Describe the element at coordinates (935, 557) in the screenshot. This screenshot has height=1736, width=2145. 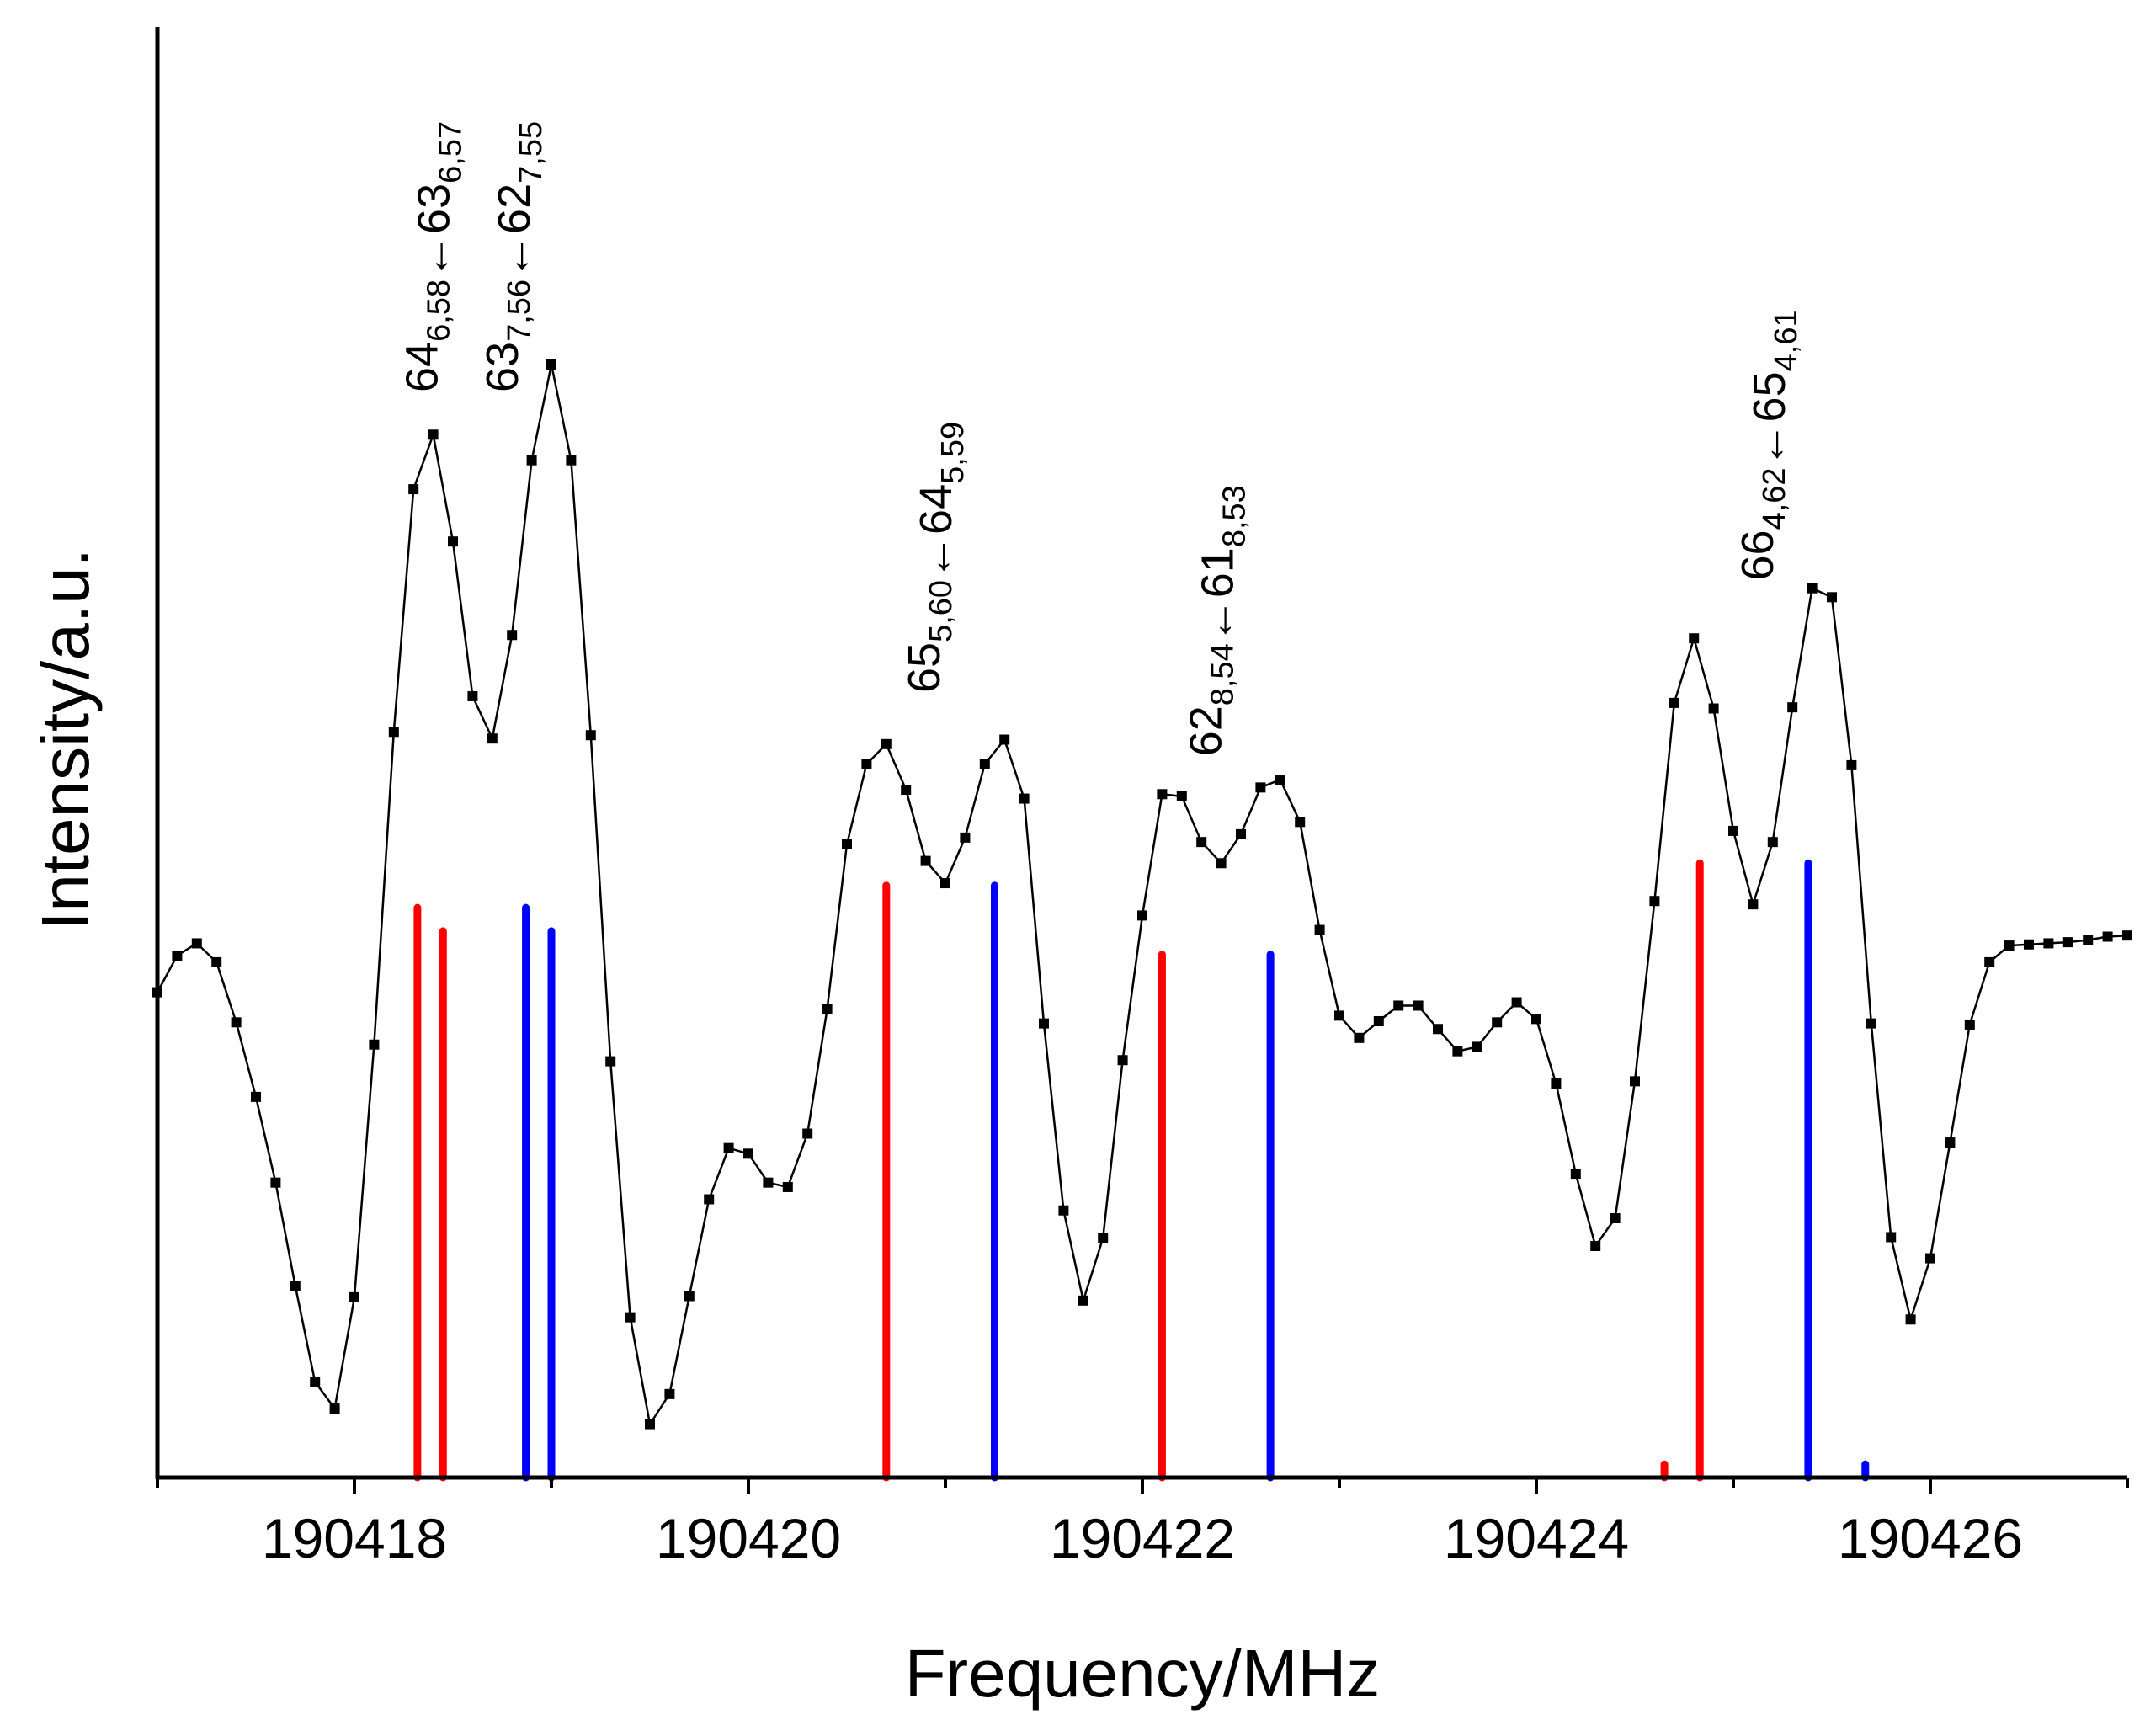
I see `transition-label: 655,60←645,59` at that location.